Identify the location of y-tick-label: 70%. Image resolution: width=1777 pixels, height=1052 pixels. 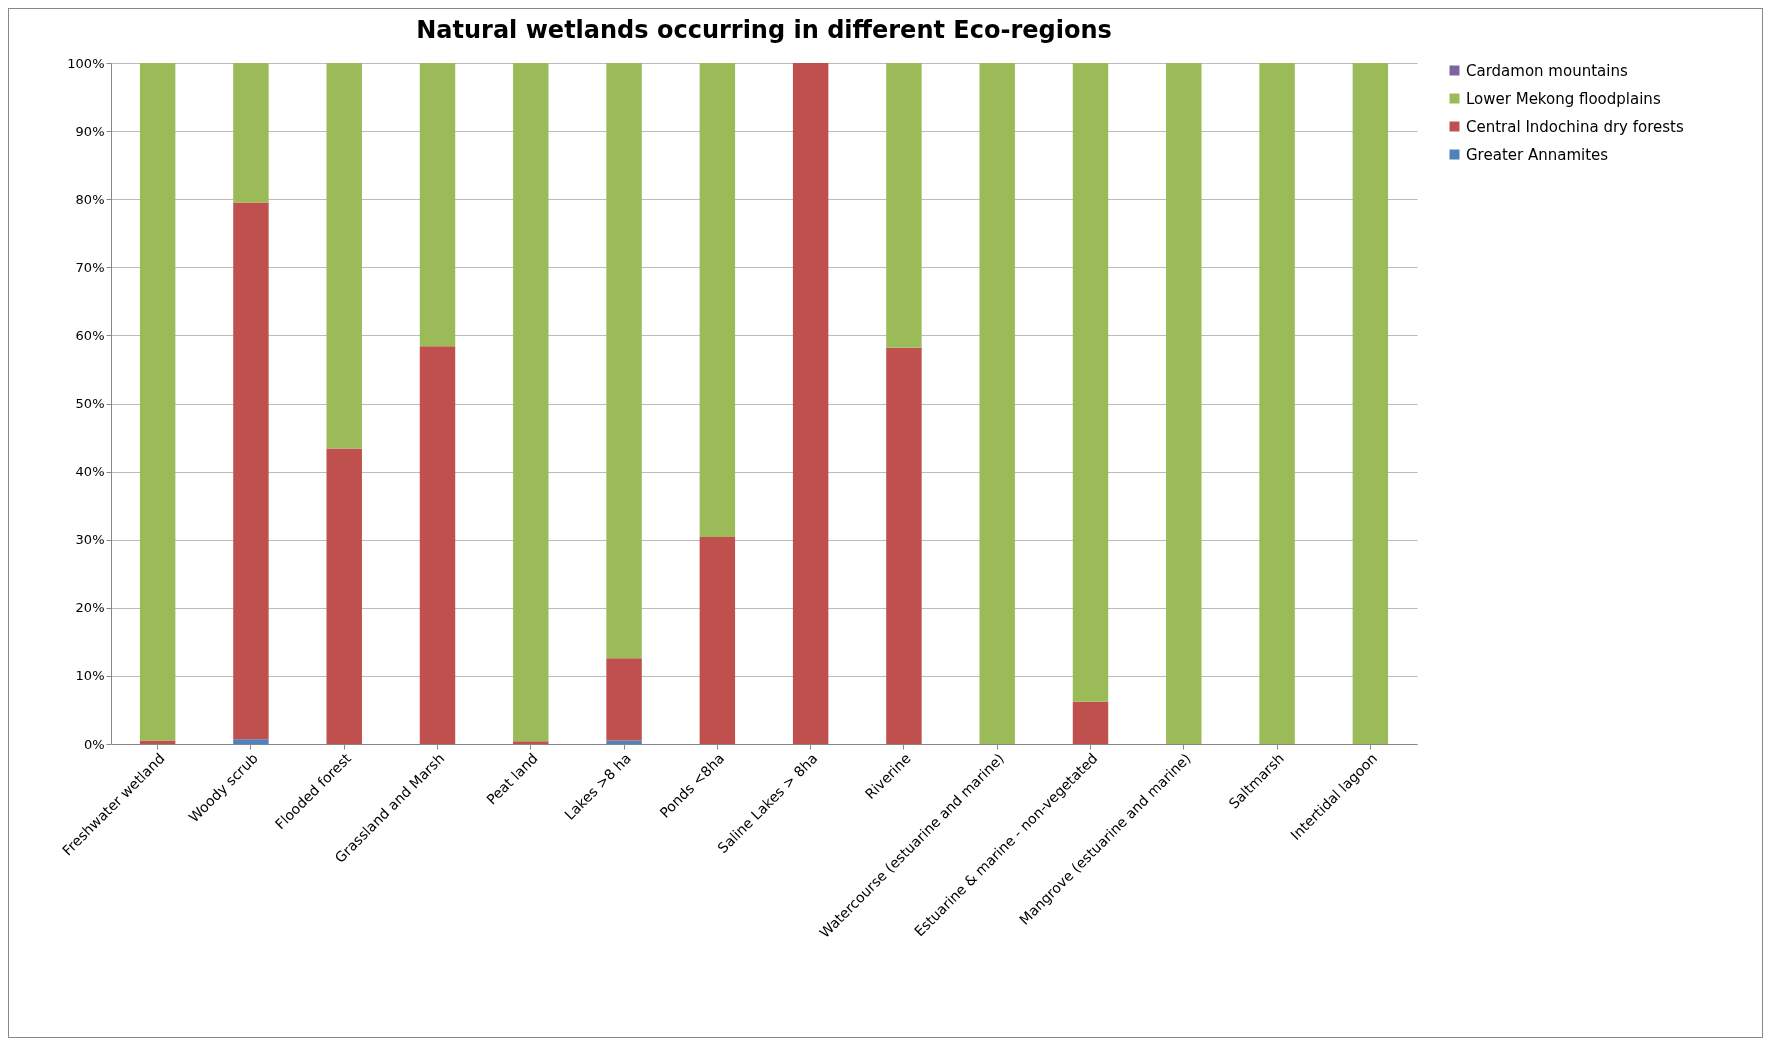
(90, 267).